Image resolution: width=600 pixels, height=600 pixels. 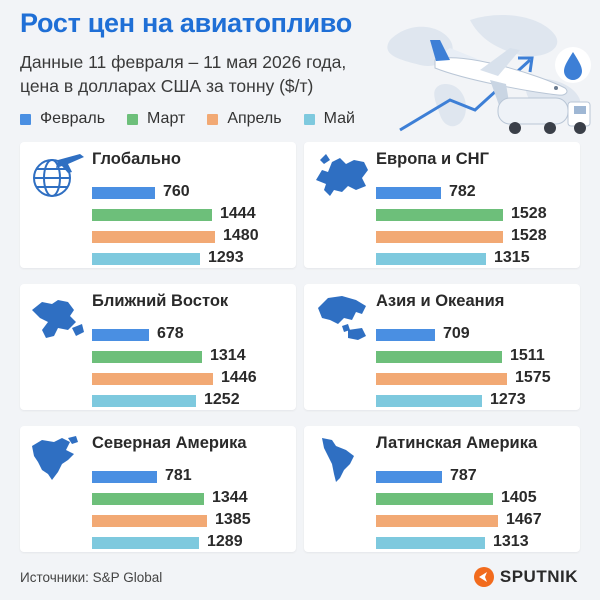 I want to click on legend-label-may: Май, so click(x=339, y=118).